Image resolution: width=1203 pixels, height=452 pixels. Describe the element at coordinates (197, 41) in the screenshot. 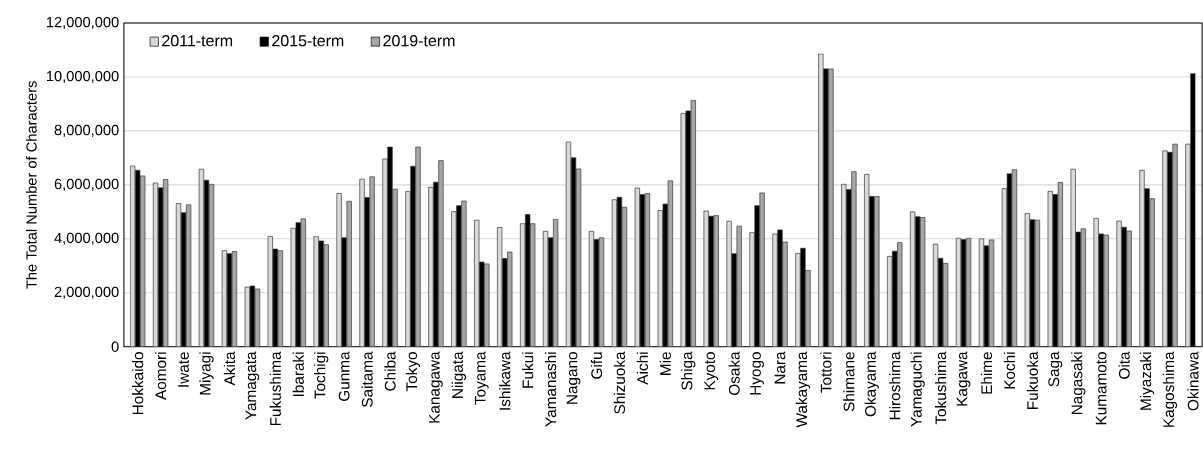

I see `legend-label: 2011-term` at that location.